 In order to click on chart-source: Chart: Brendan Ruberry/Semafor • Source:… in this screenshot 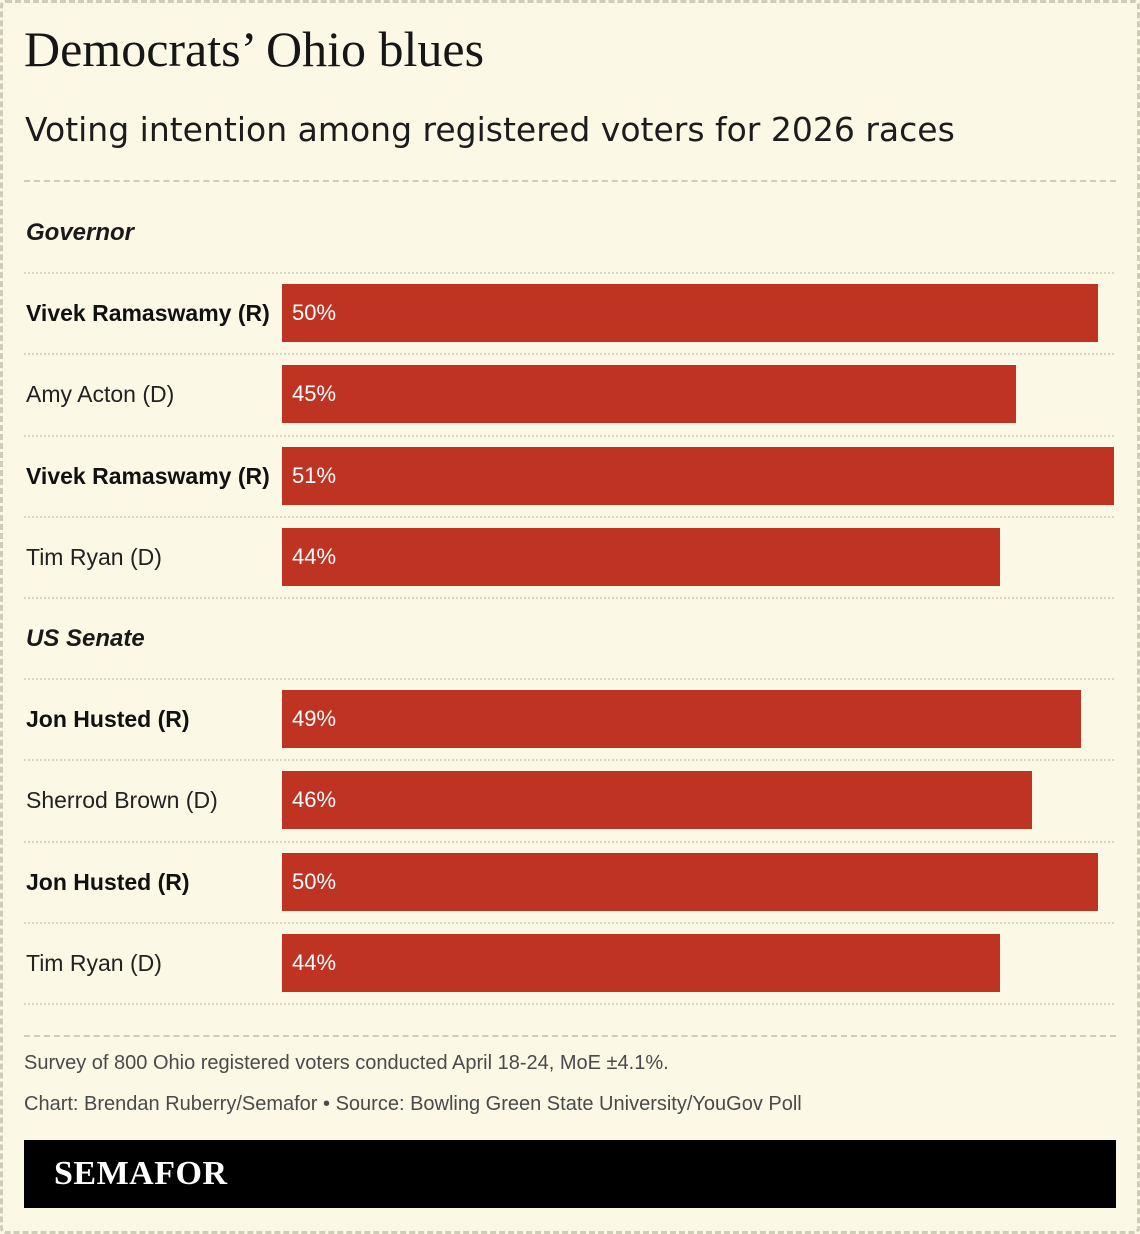, I will do `click(413, 1104)`.